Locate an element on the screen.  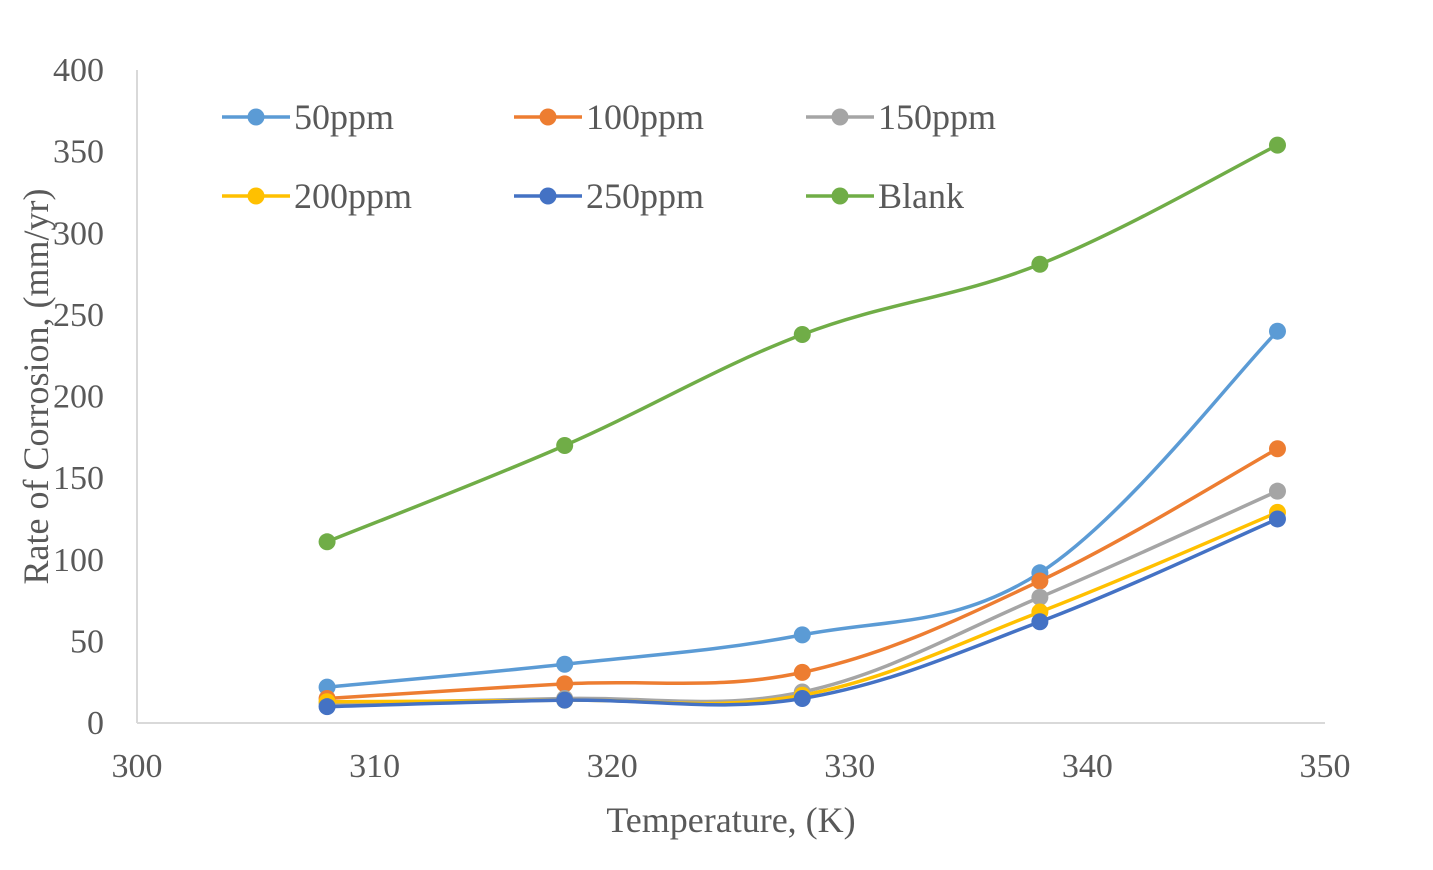
x-tick-label: 300 is located at coordinates (137, 766).